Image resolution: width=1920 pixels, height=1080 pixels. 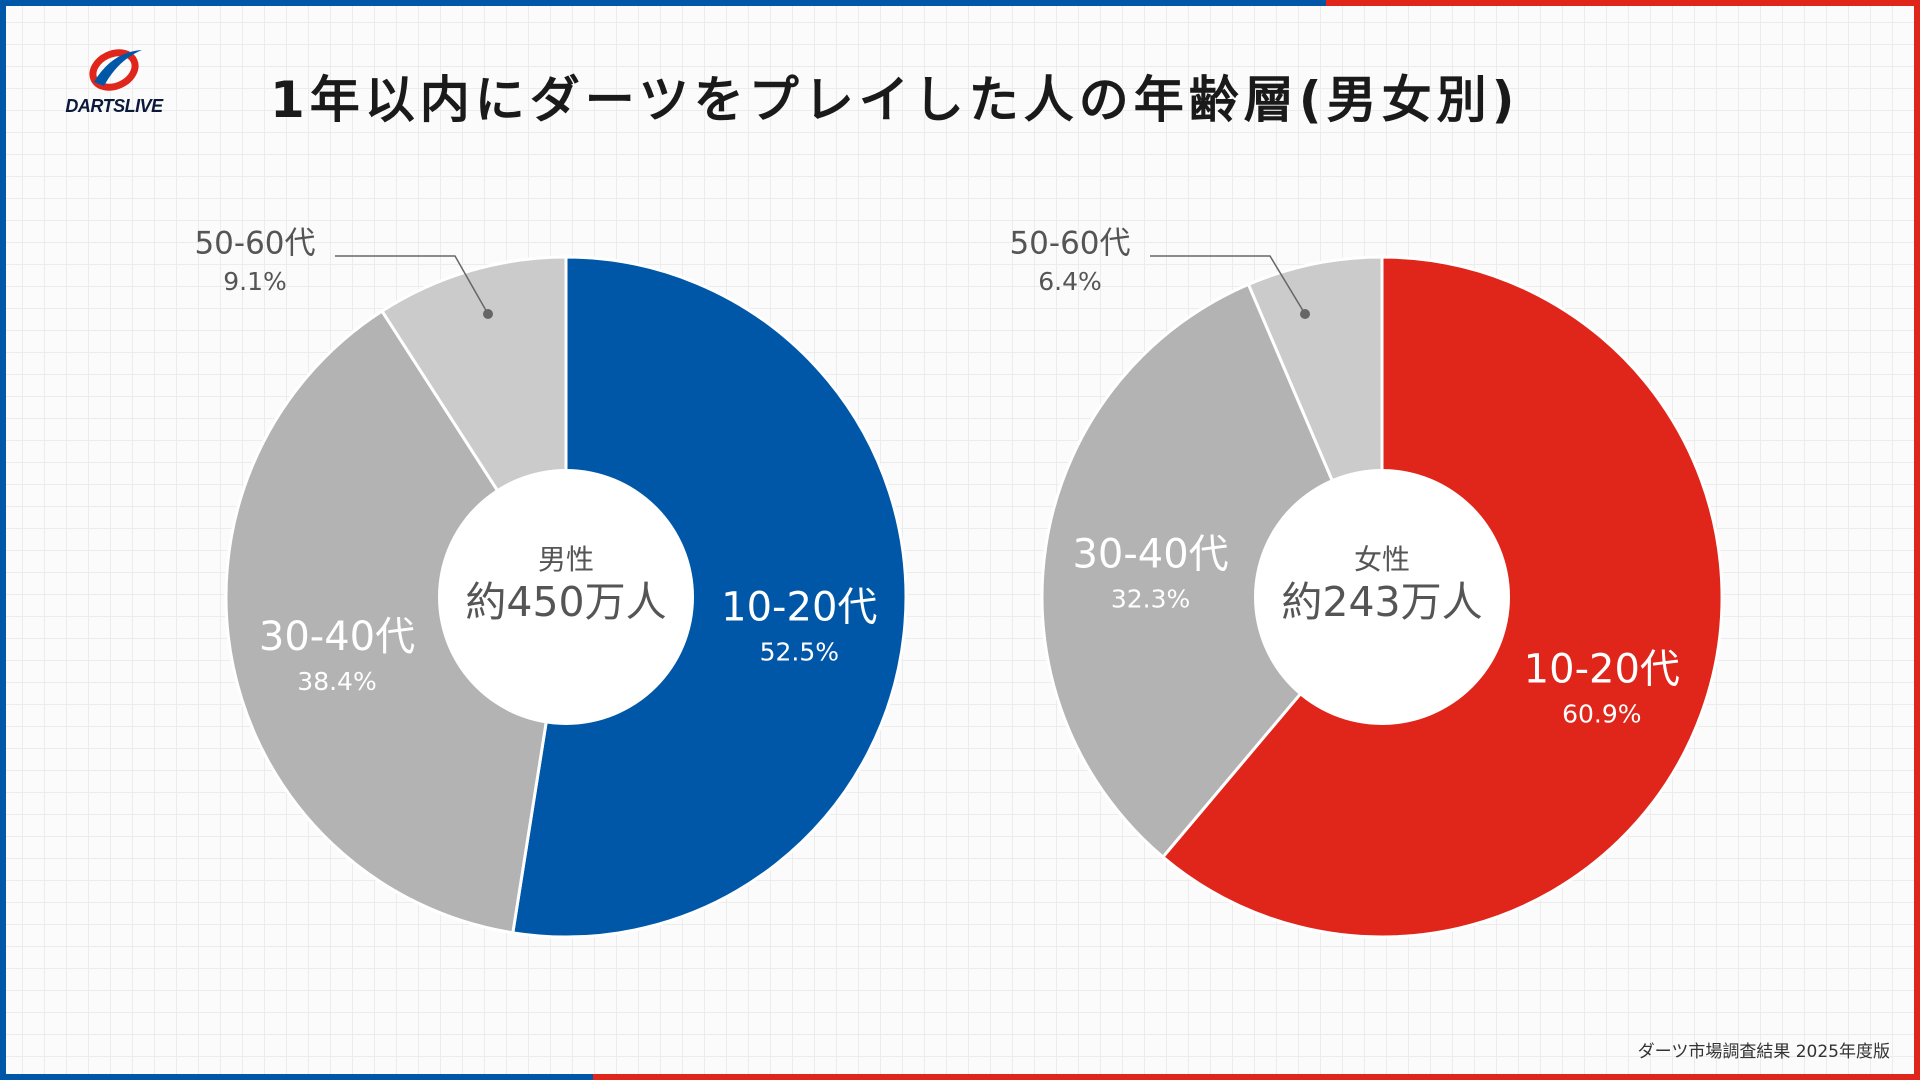 What do you see at coordinates (336, 681) in the screenshot?
I see `slice-percent: 38.4%` at bounding box center [336, 681].